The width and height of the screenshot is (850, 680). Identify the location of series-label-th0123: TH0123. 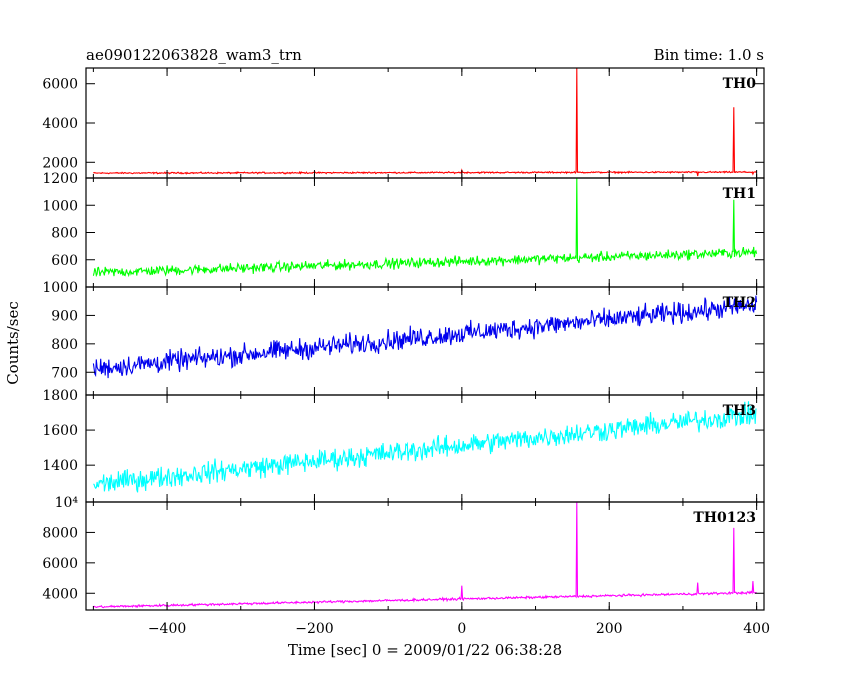
(724, 518).